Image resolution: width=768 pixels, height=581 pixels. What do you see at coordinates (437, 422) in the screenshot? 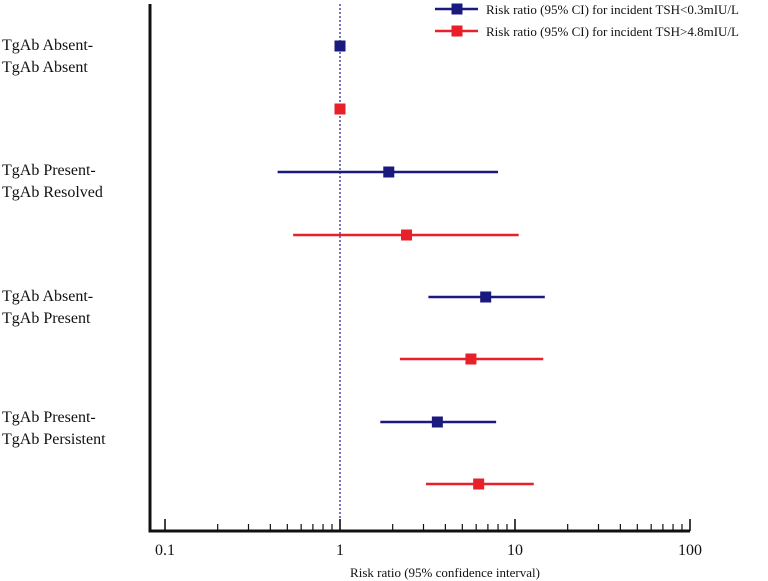
I see `point-marker-series1-group4` at bounding box center [437, 422].